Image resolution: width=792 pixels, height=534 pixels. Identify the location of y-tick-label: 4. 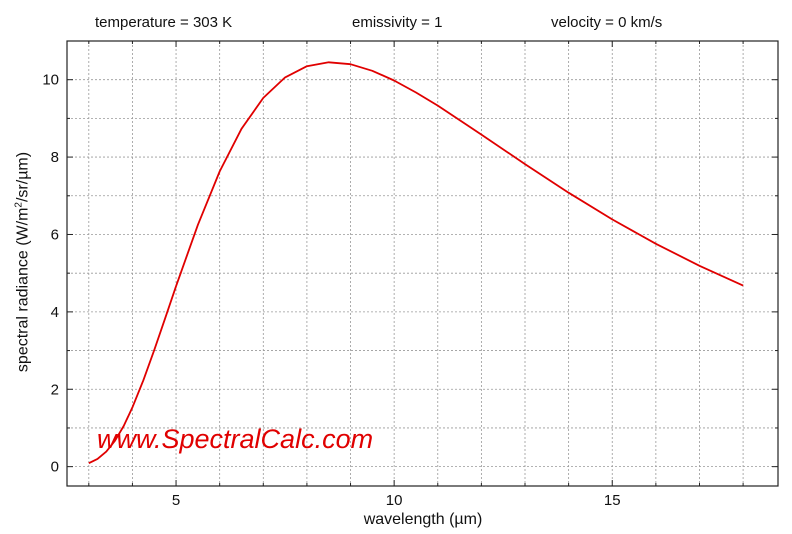
(55, 312).